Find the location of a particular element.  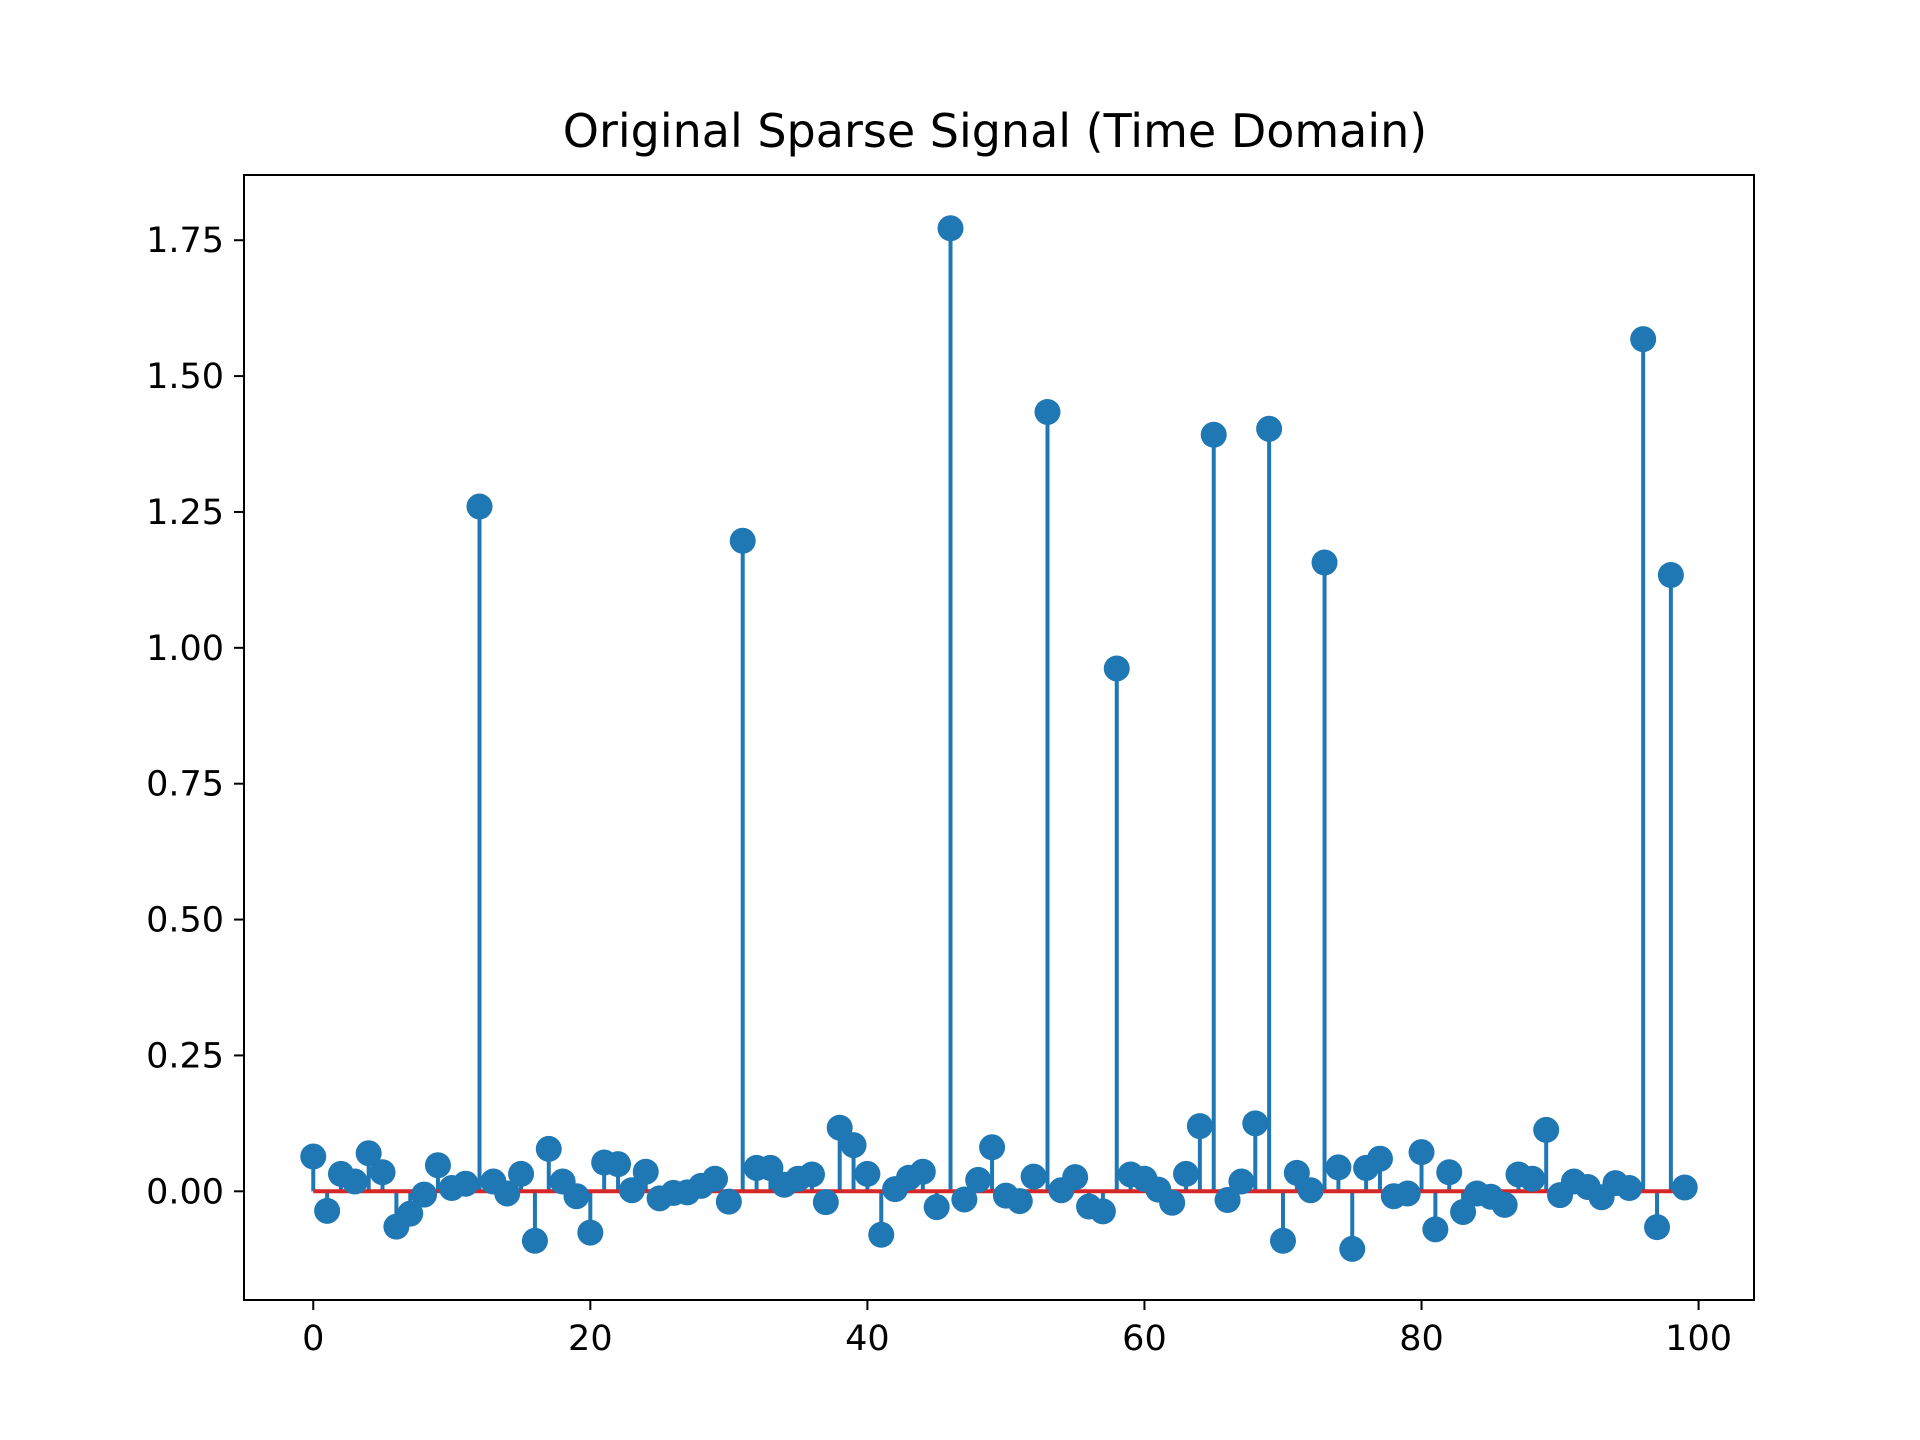

y-tick-label: 0.00 is located at coordinates (185, 1192).